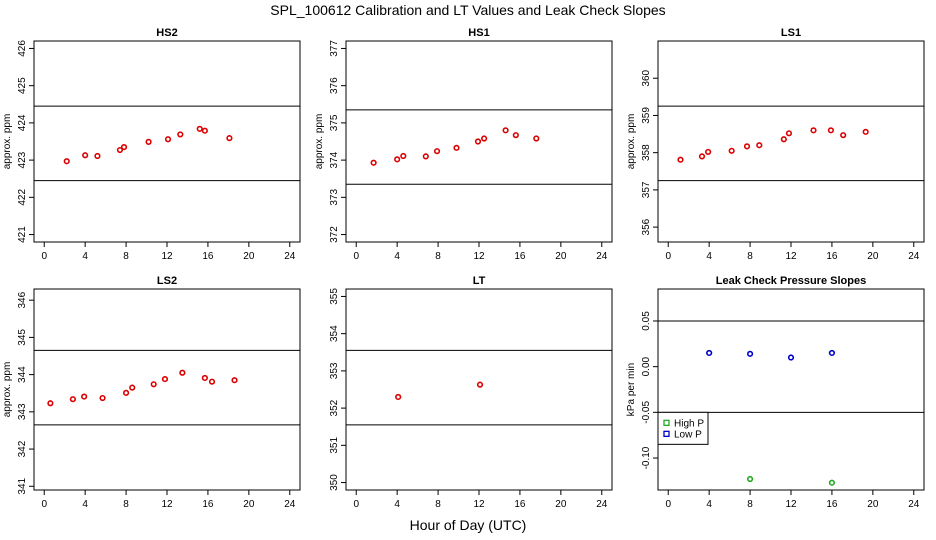 The height and width of the screenshot is (540, 936). Describe the element at coordinates (334, 407) in the screenshot. I see `y-tick-label: 352` at that location.